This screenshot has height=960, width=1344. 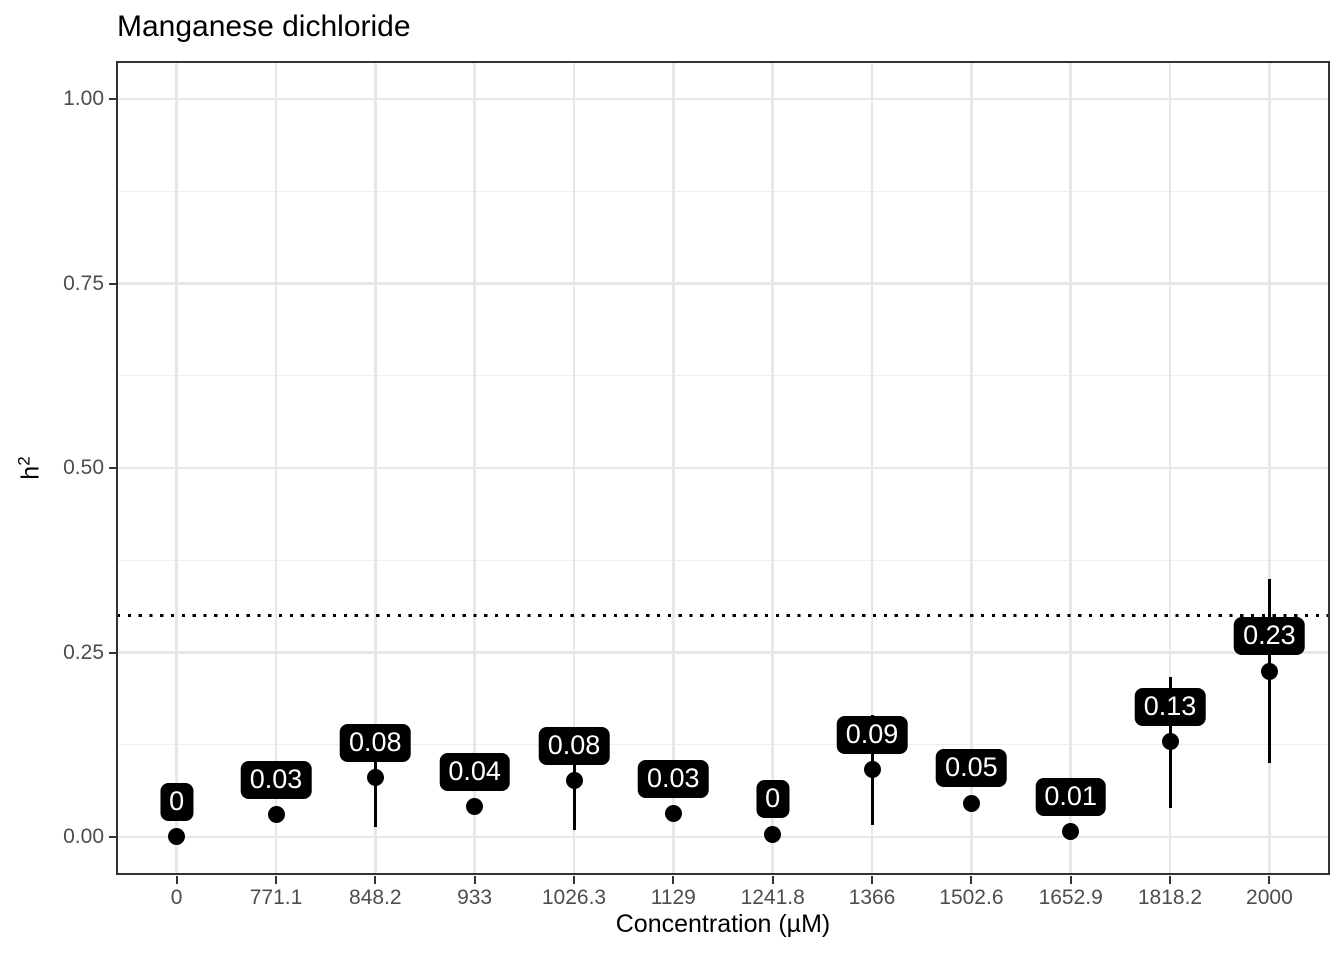 I want to click on chart-title: Manganese dichloride, so click(x=264, y=26).